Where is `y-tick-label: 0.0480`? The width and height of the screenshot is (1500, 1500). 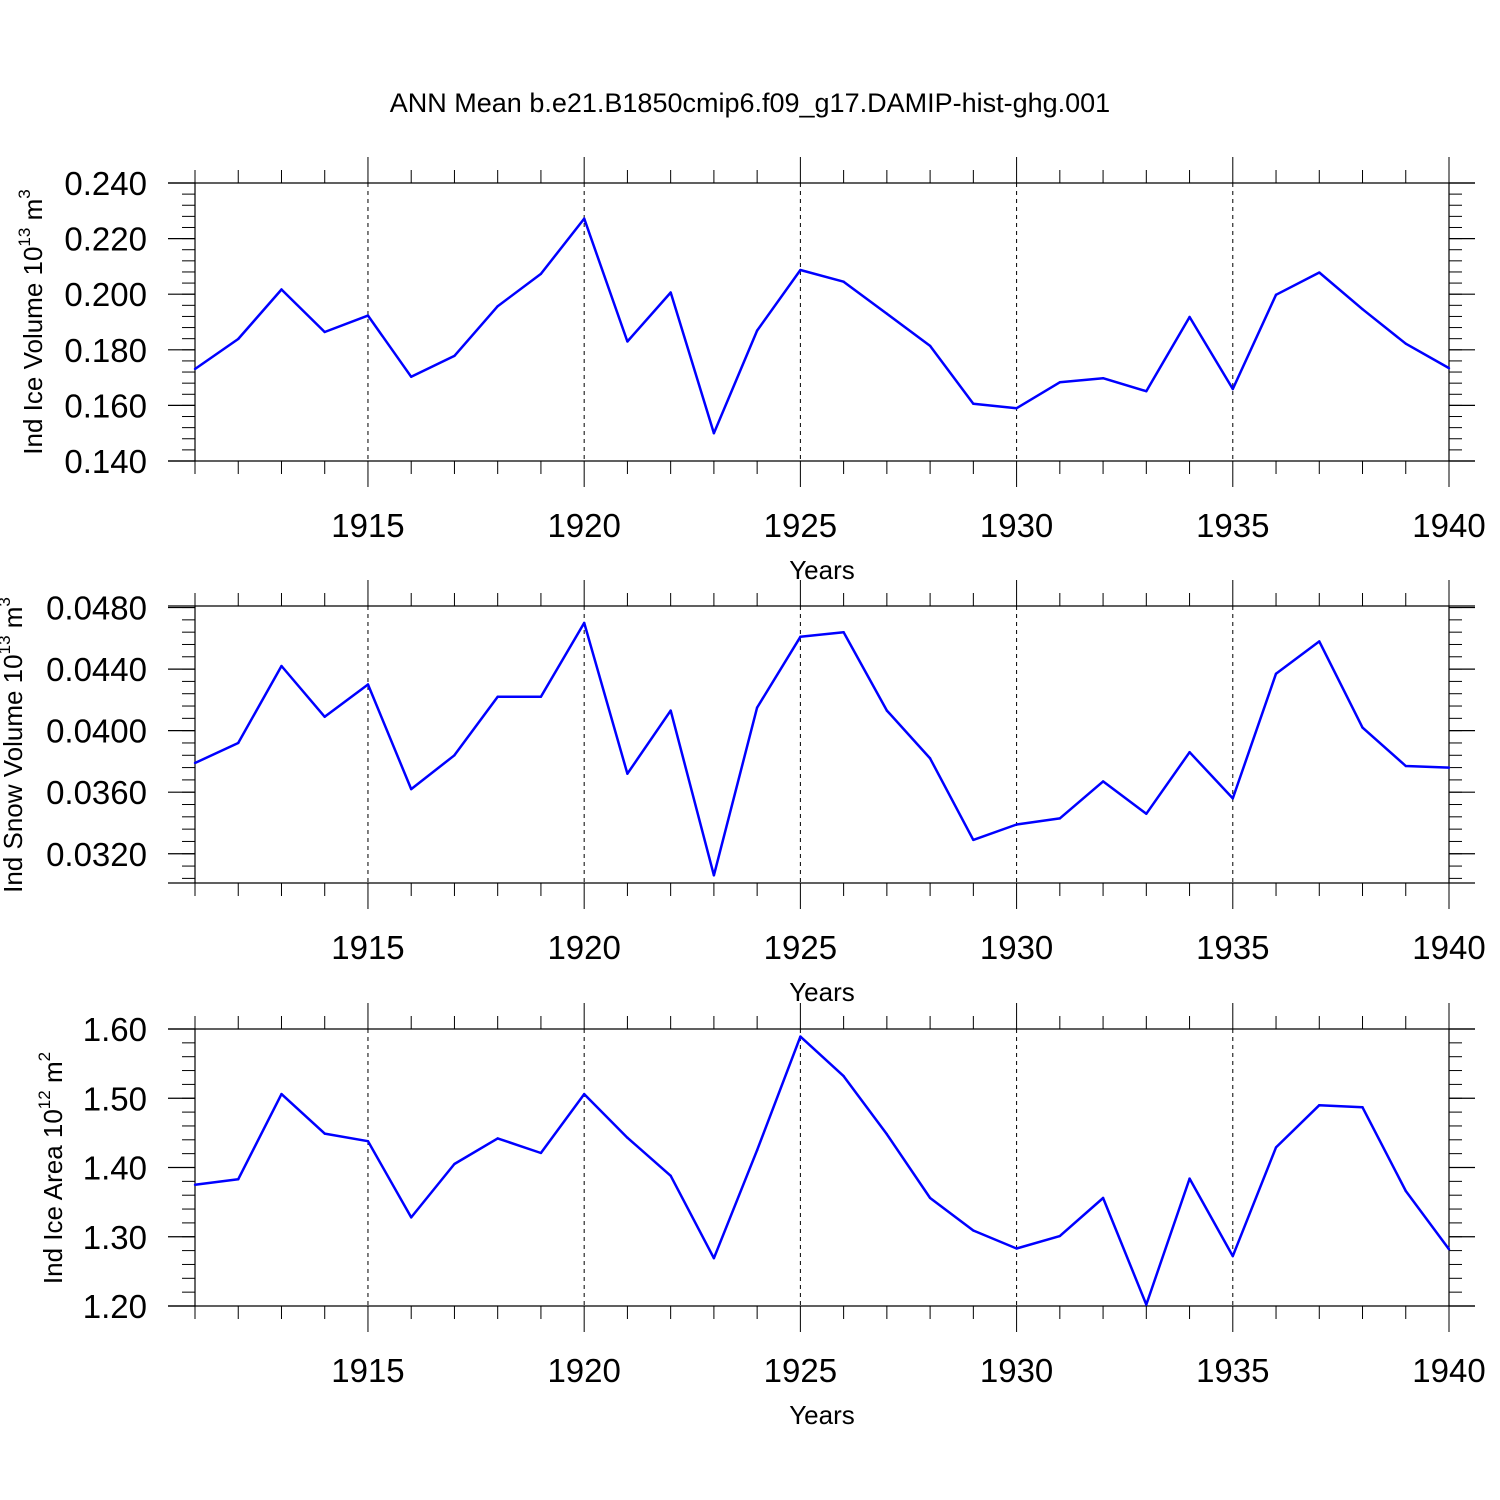
y-tick-label: 0.0480 is located at coordinates (96, 608).